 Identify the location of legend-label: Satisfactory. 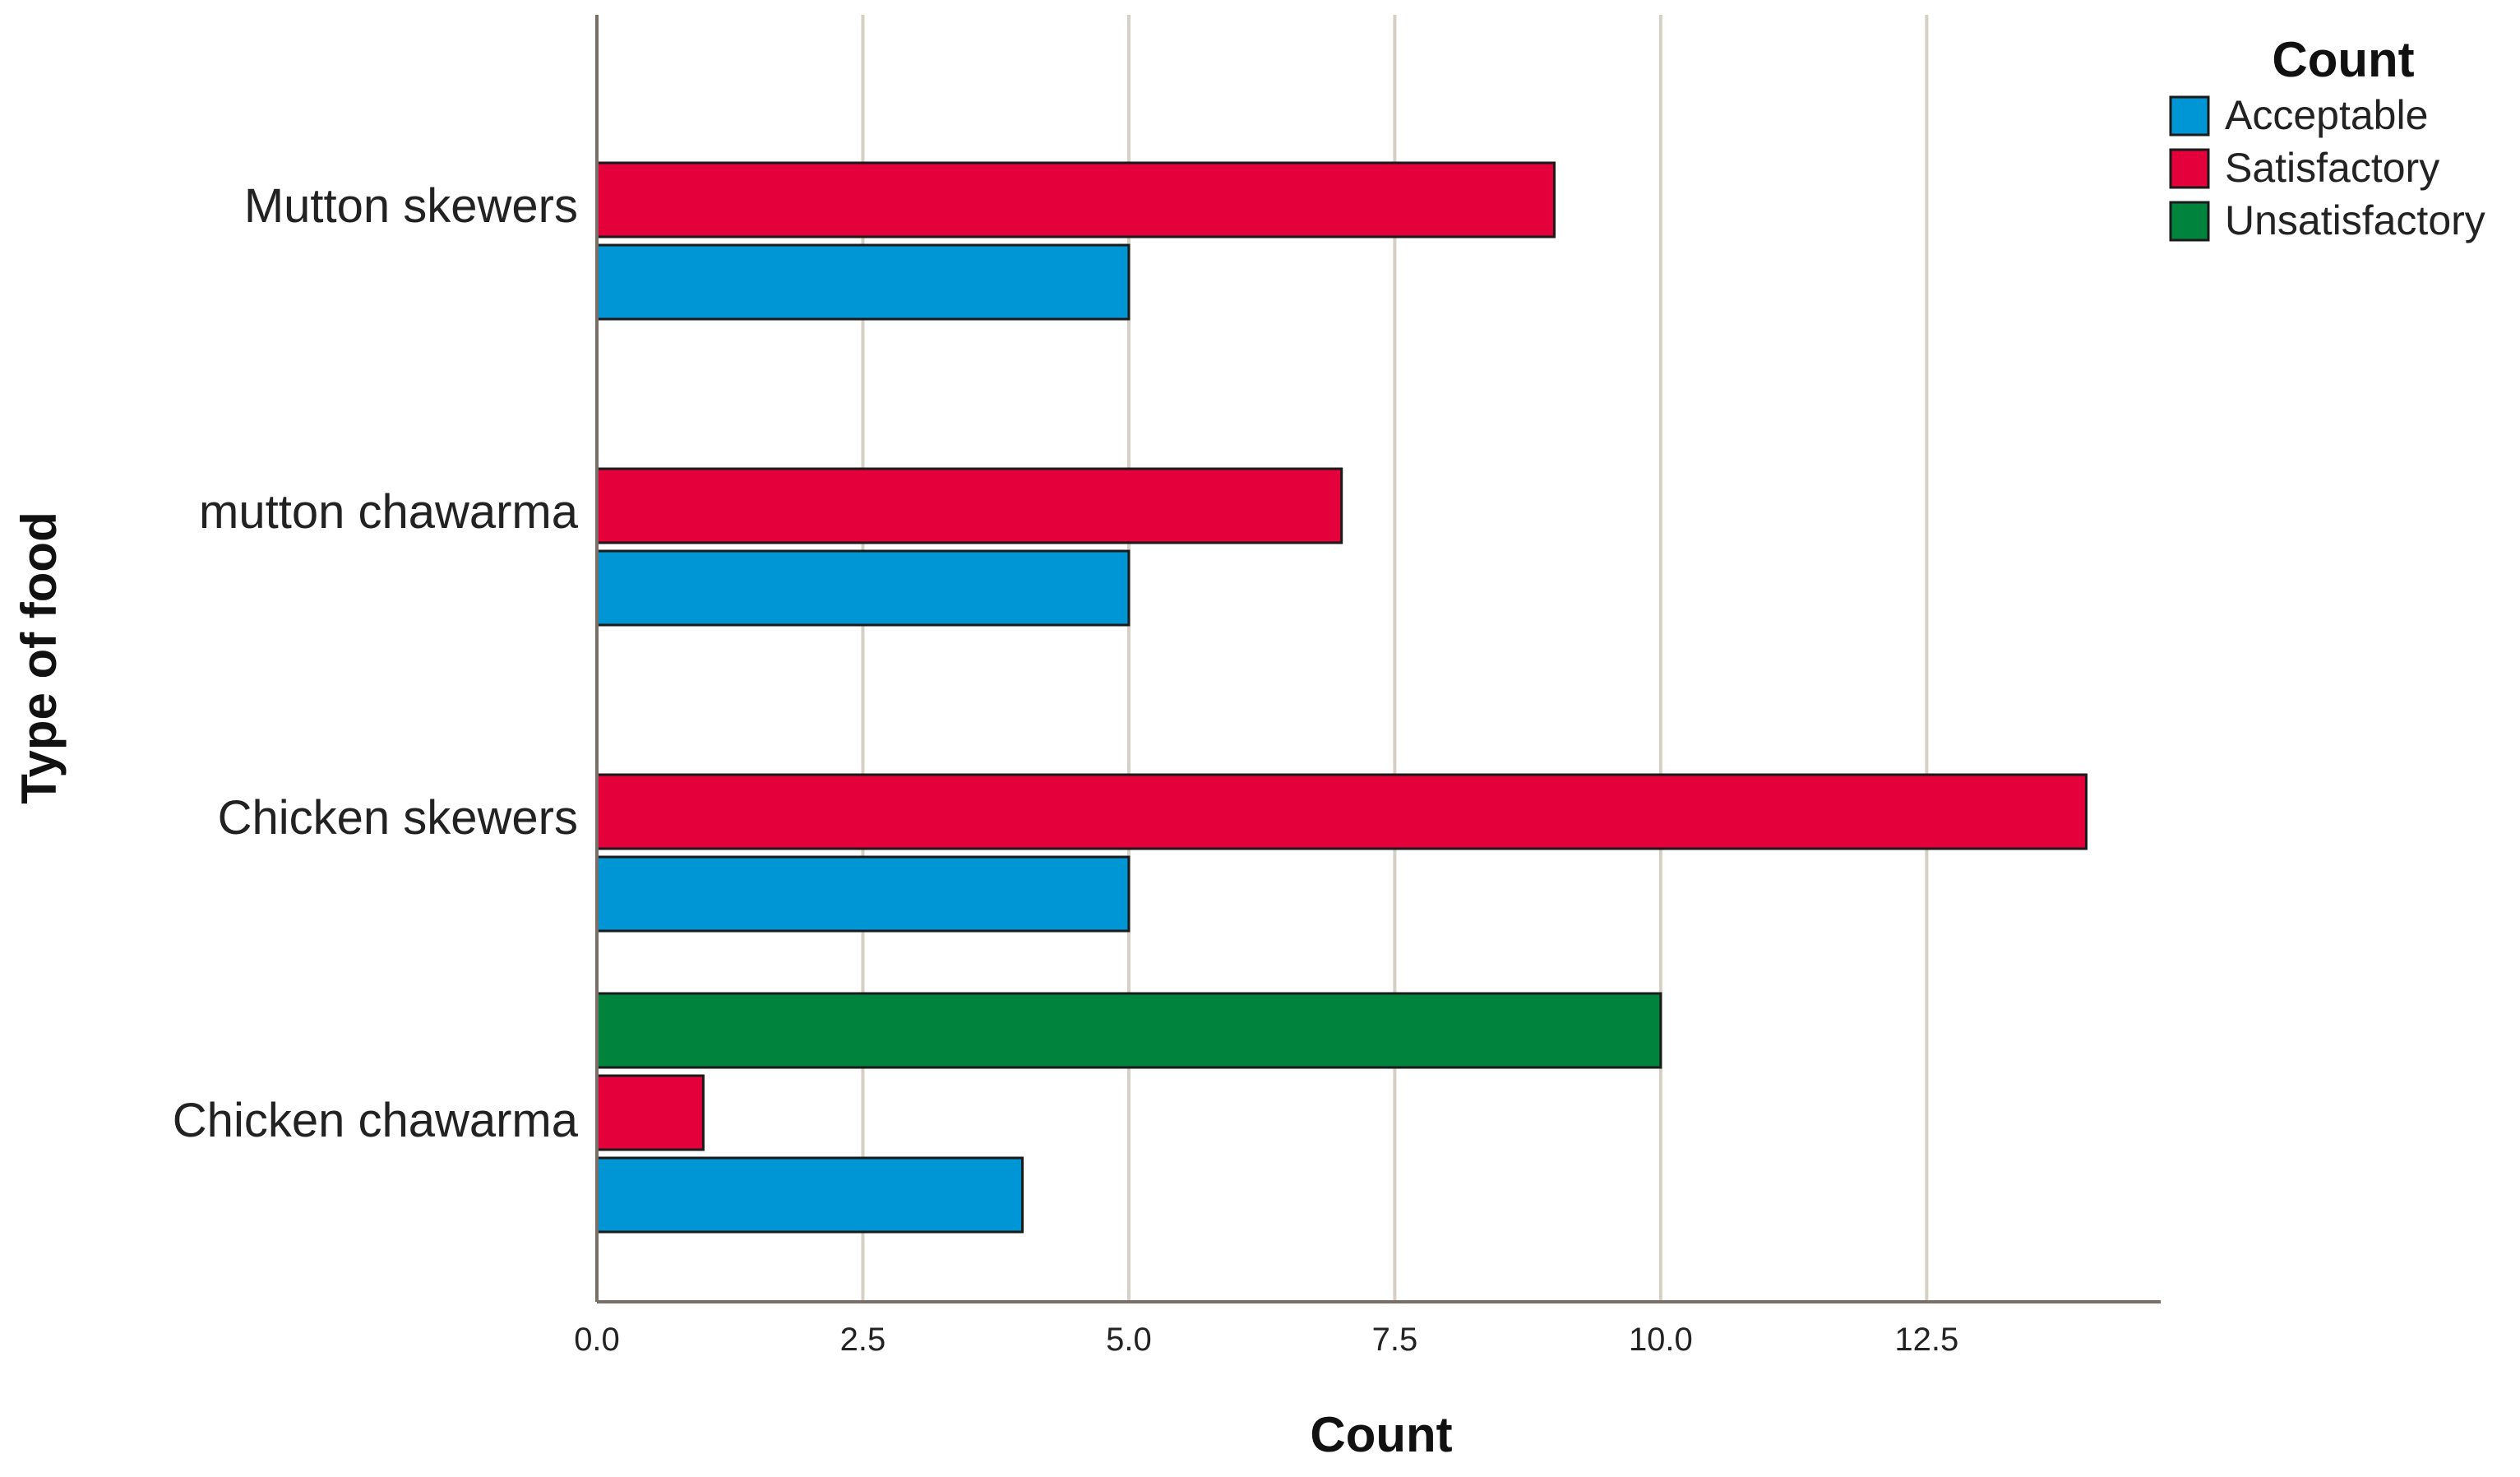
(2332, 168).